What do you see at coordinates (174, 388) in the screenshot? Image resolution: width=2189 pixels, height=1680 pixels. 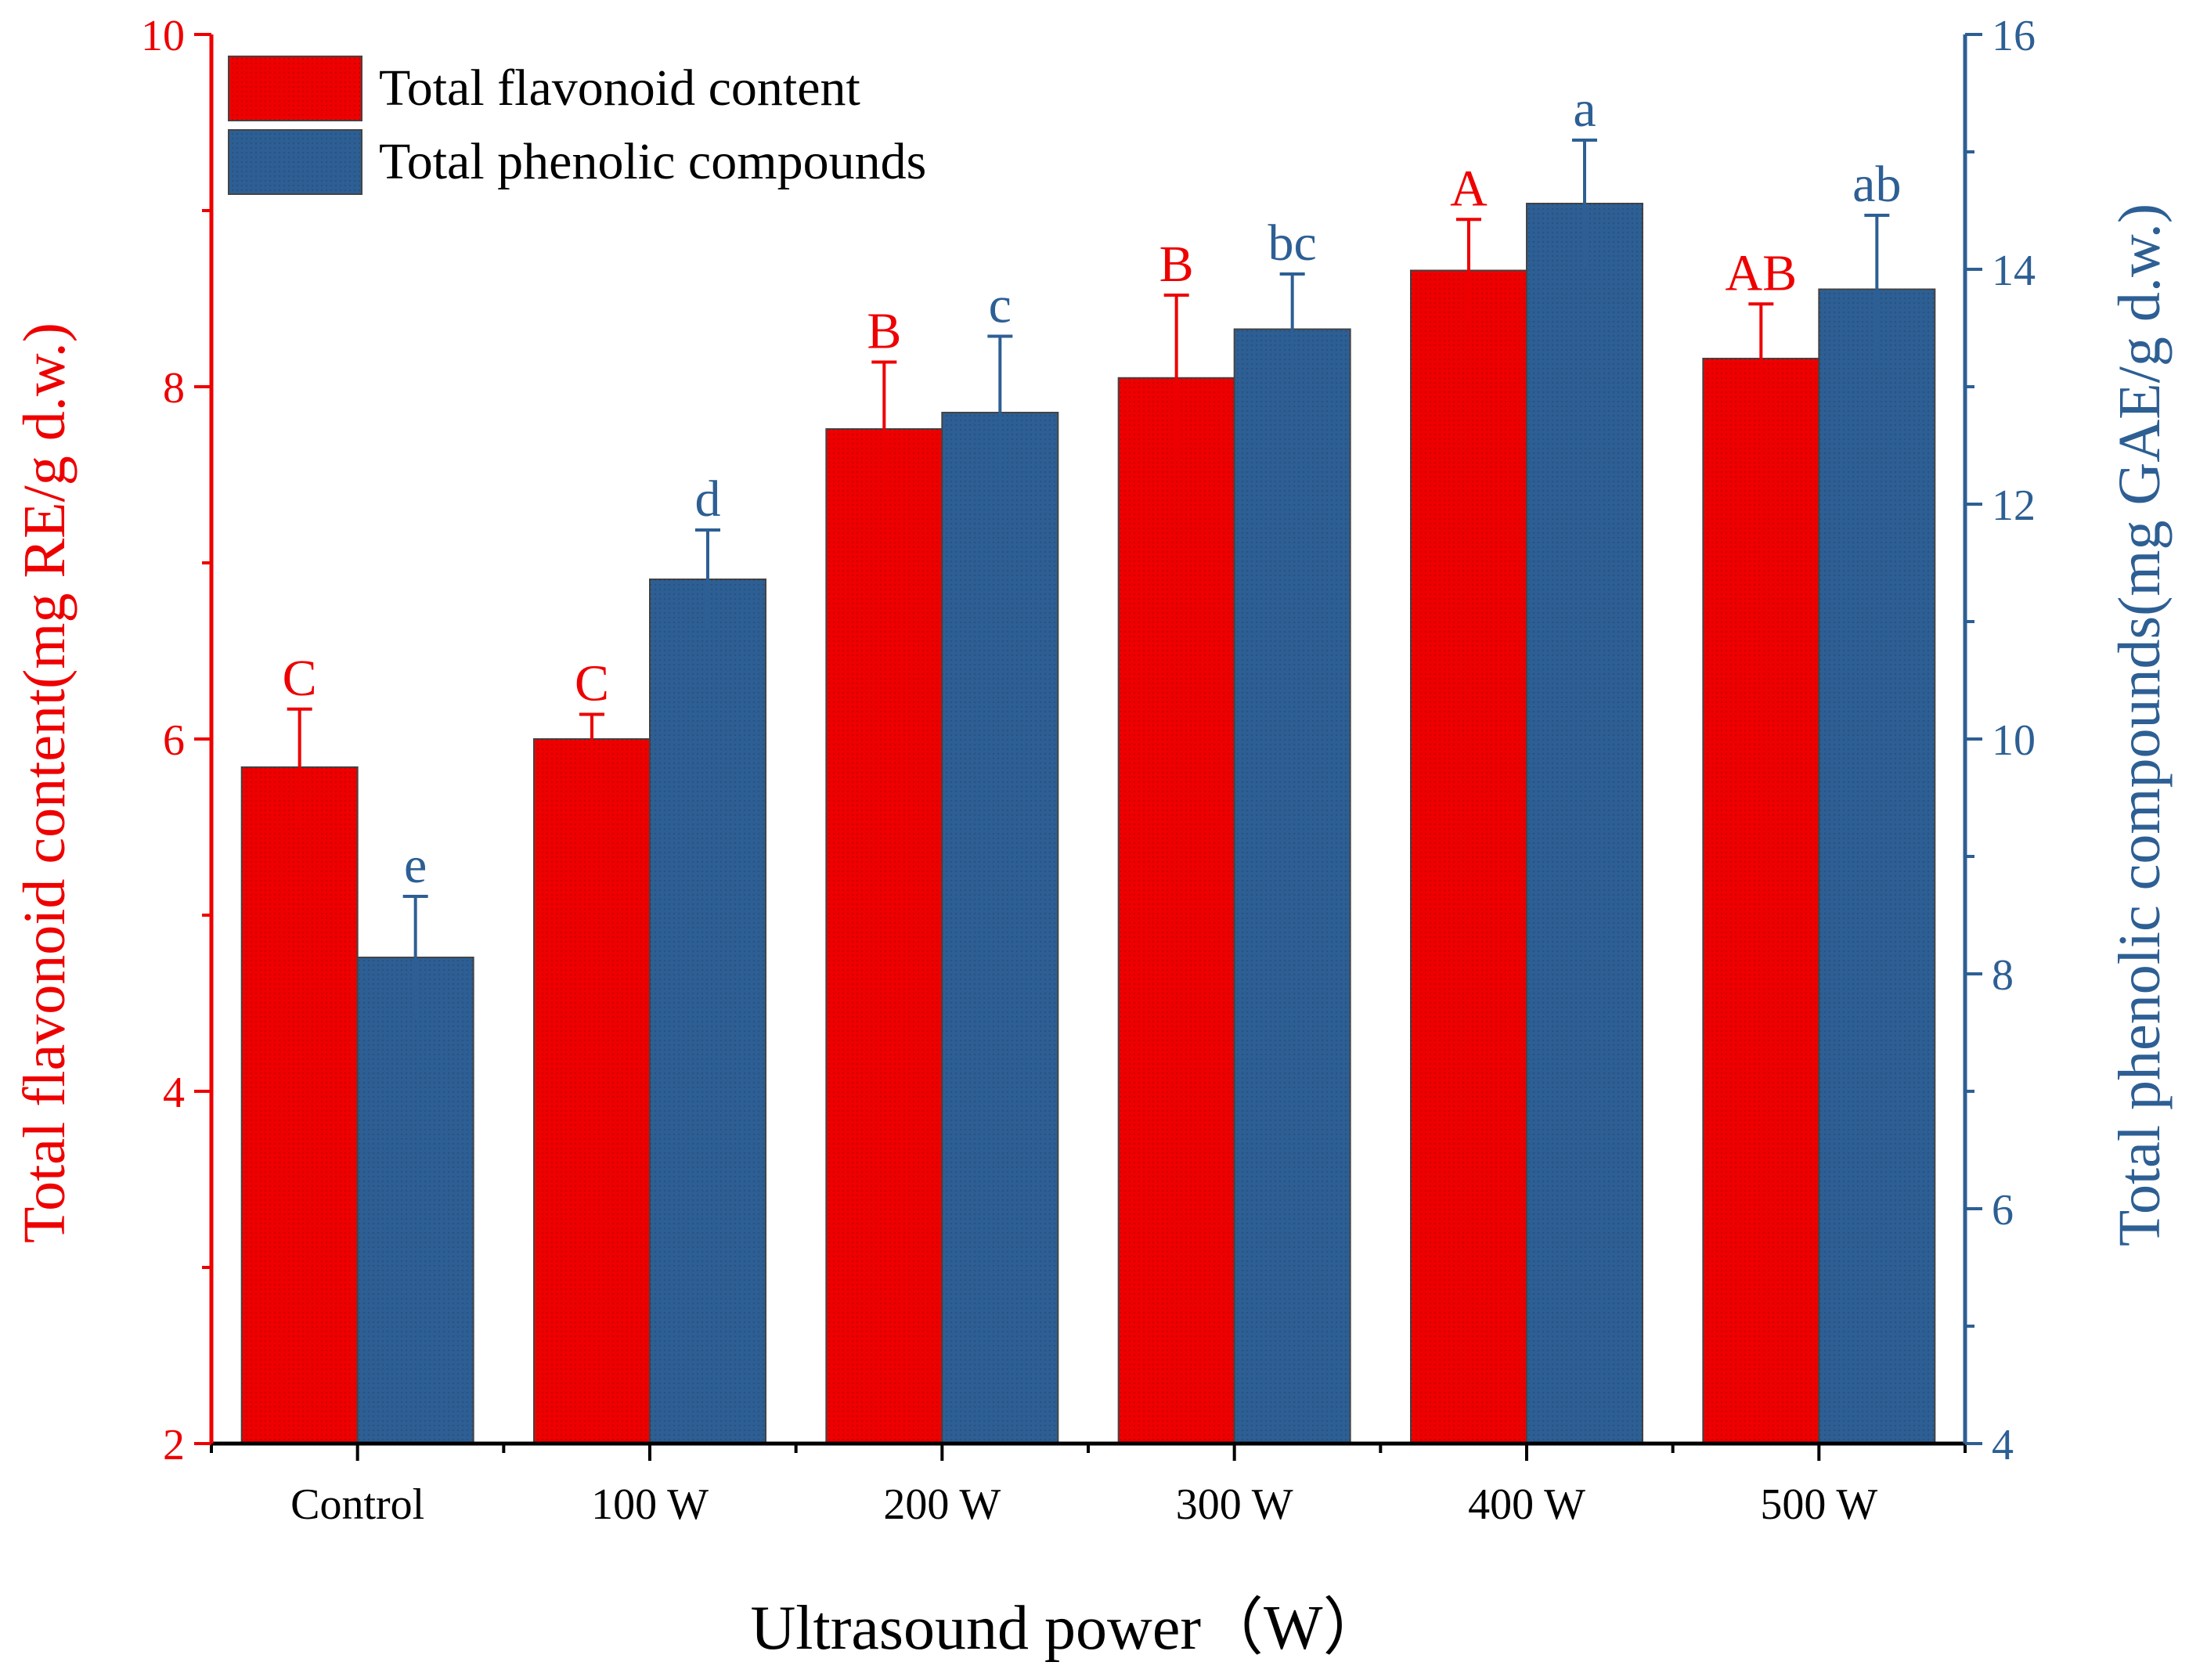 I see `left-y-tick-label-3: 8` at bounding box center [174, 388].